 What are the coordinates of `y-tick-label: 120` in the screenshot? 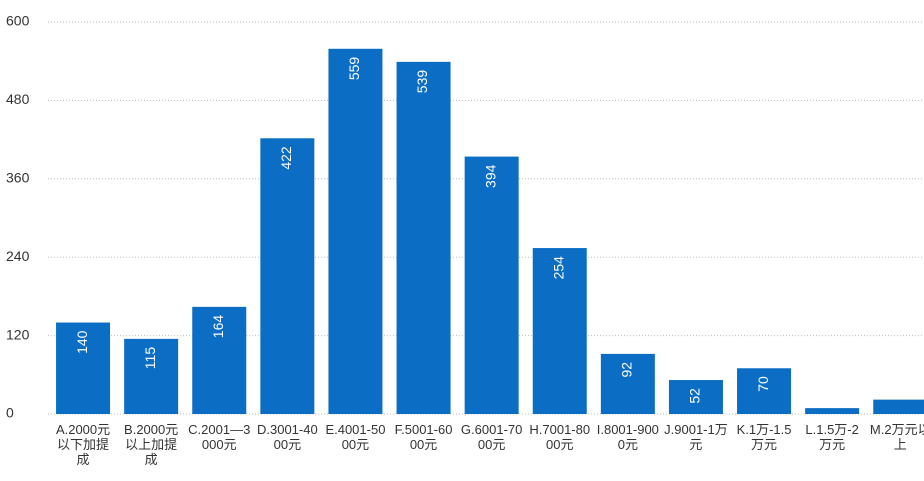 It's located at (18, 334).